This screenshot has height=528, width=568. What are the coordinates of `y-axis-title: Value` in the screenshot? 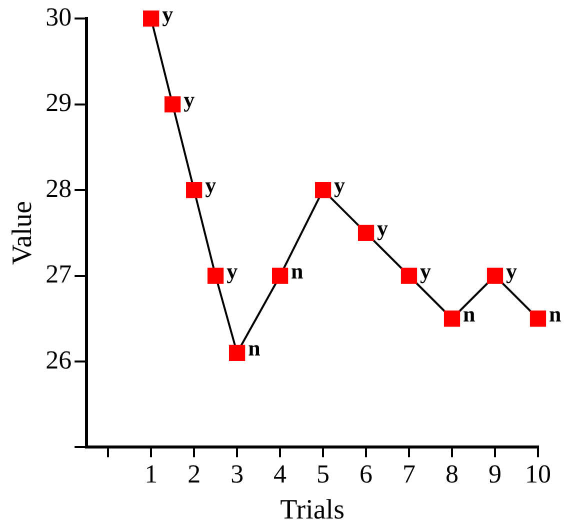 It's located at (22, 233).